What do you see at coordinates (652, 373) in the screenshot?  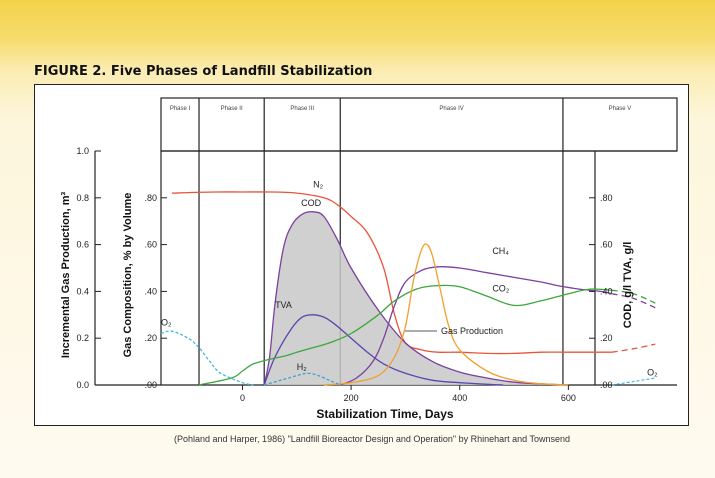 I see `o2-late-label: O₂` at bounding box center [652, 373].